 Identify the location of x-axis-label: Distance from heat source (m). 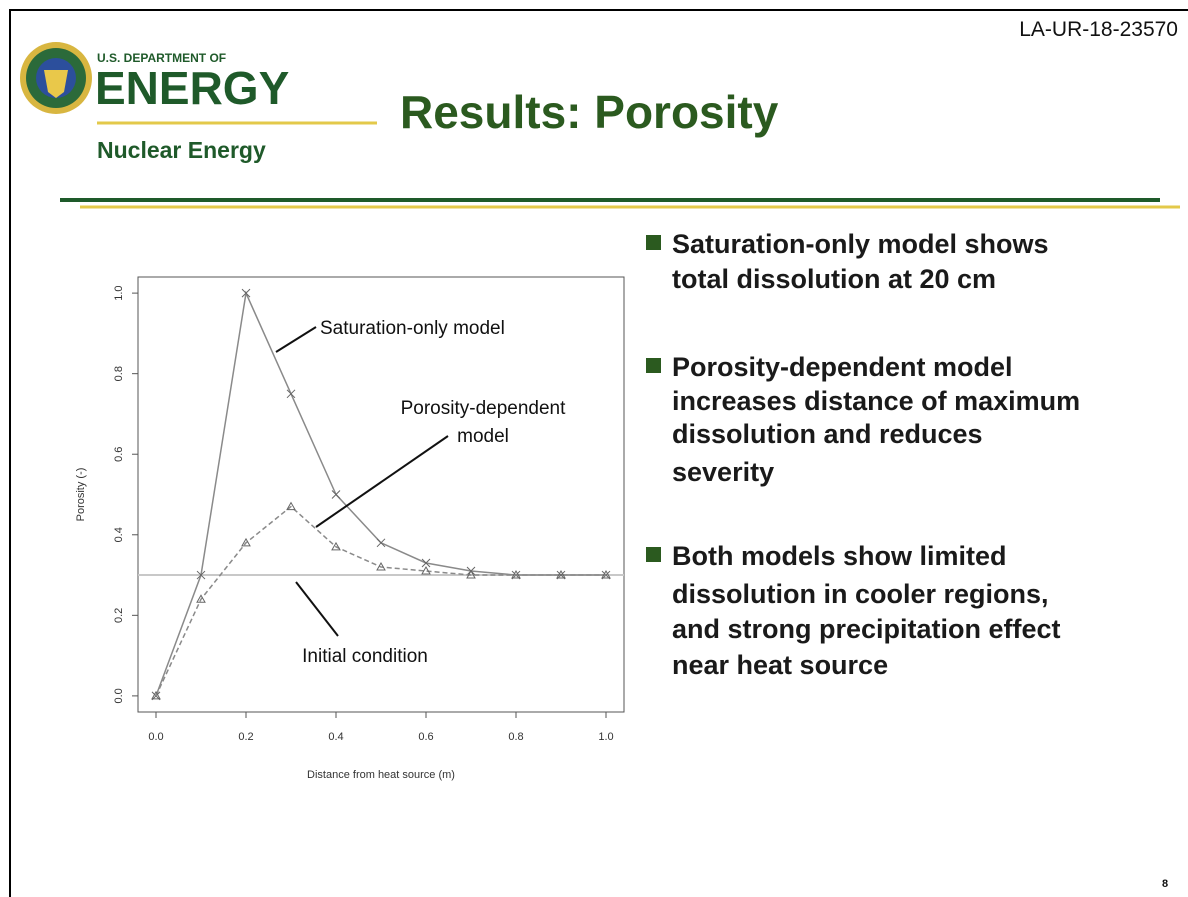
(381, 775).